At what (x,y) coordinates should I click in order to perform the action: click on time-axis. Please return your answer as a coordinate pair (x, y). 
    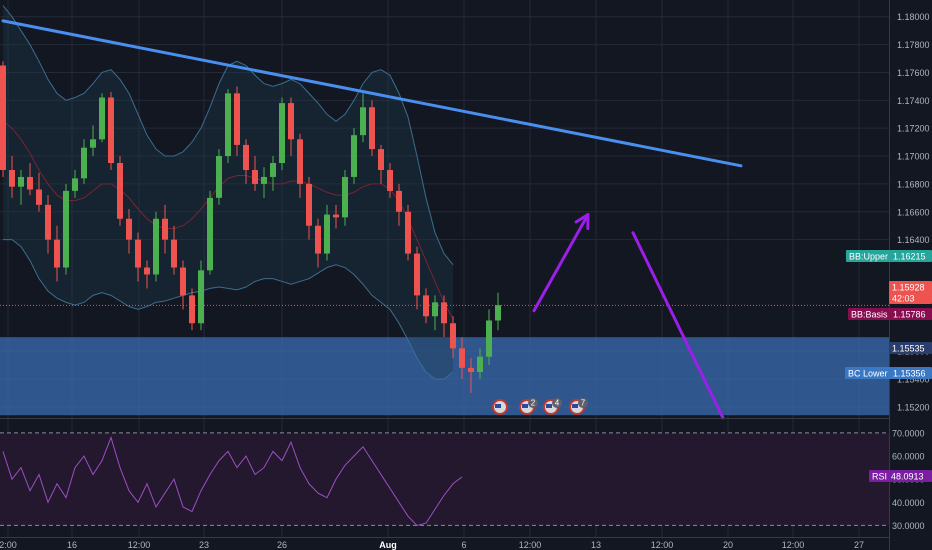
    Looking at the image, I should click on (444, 543).